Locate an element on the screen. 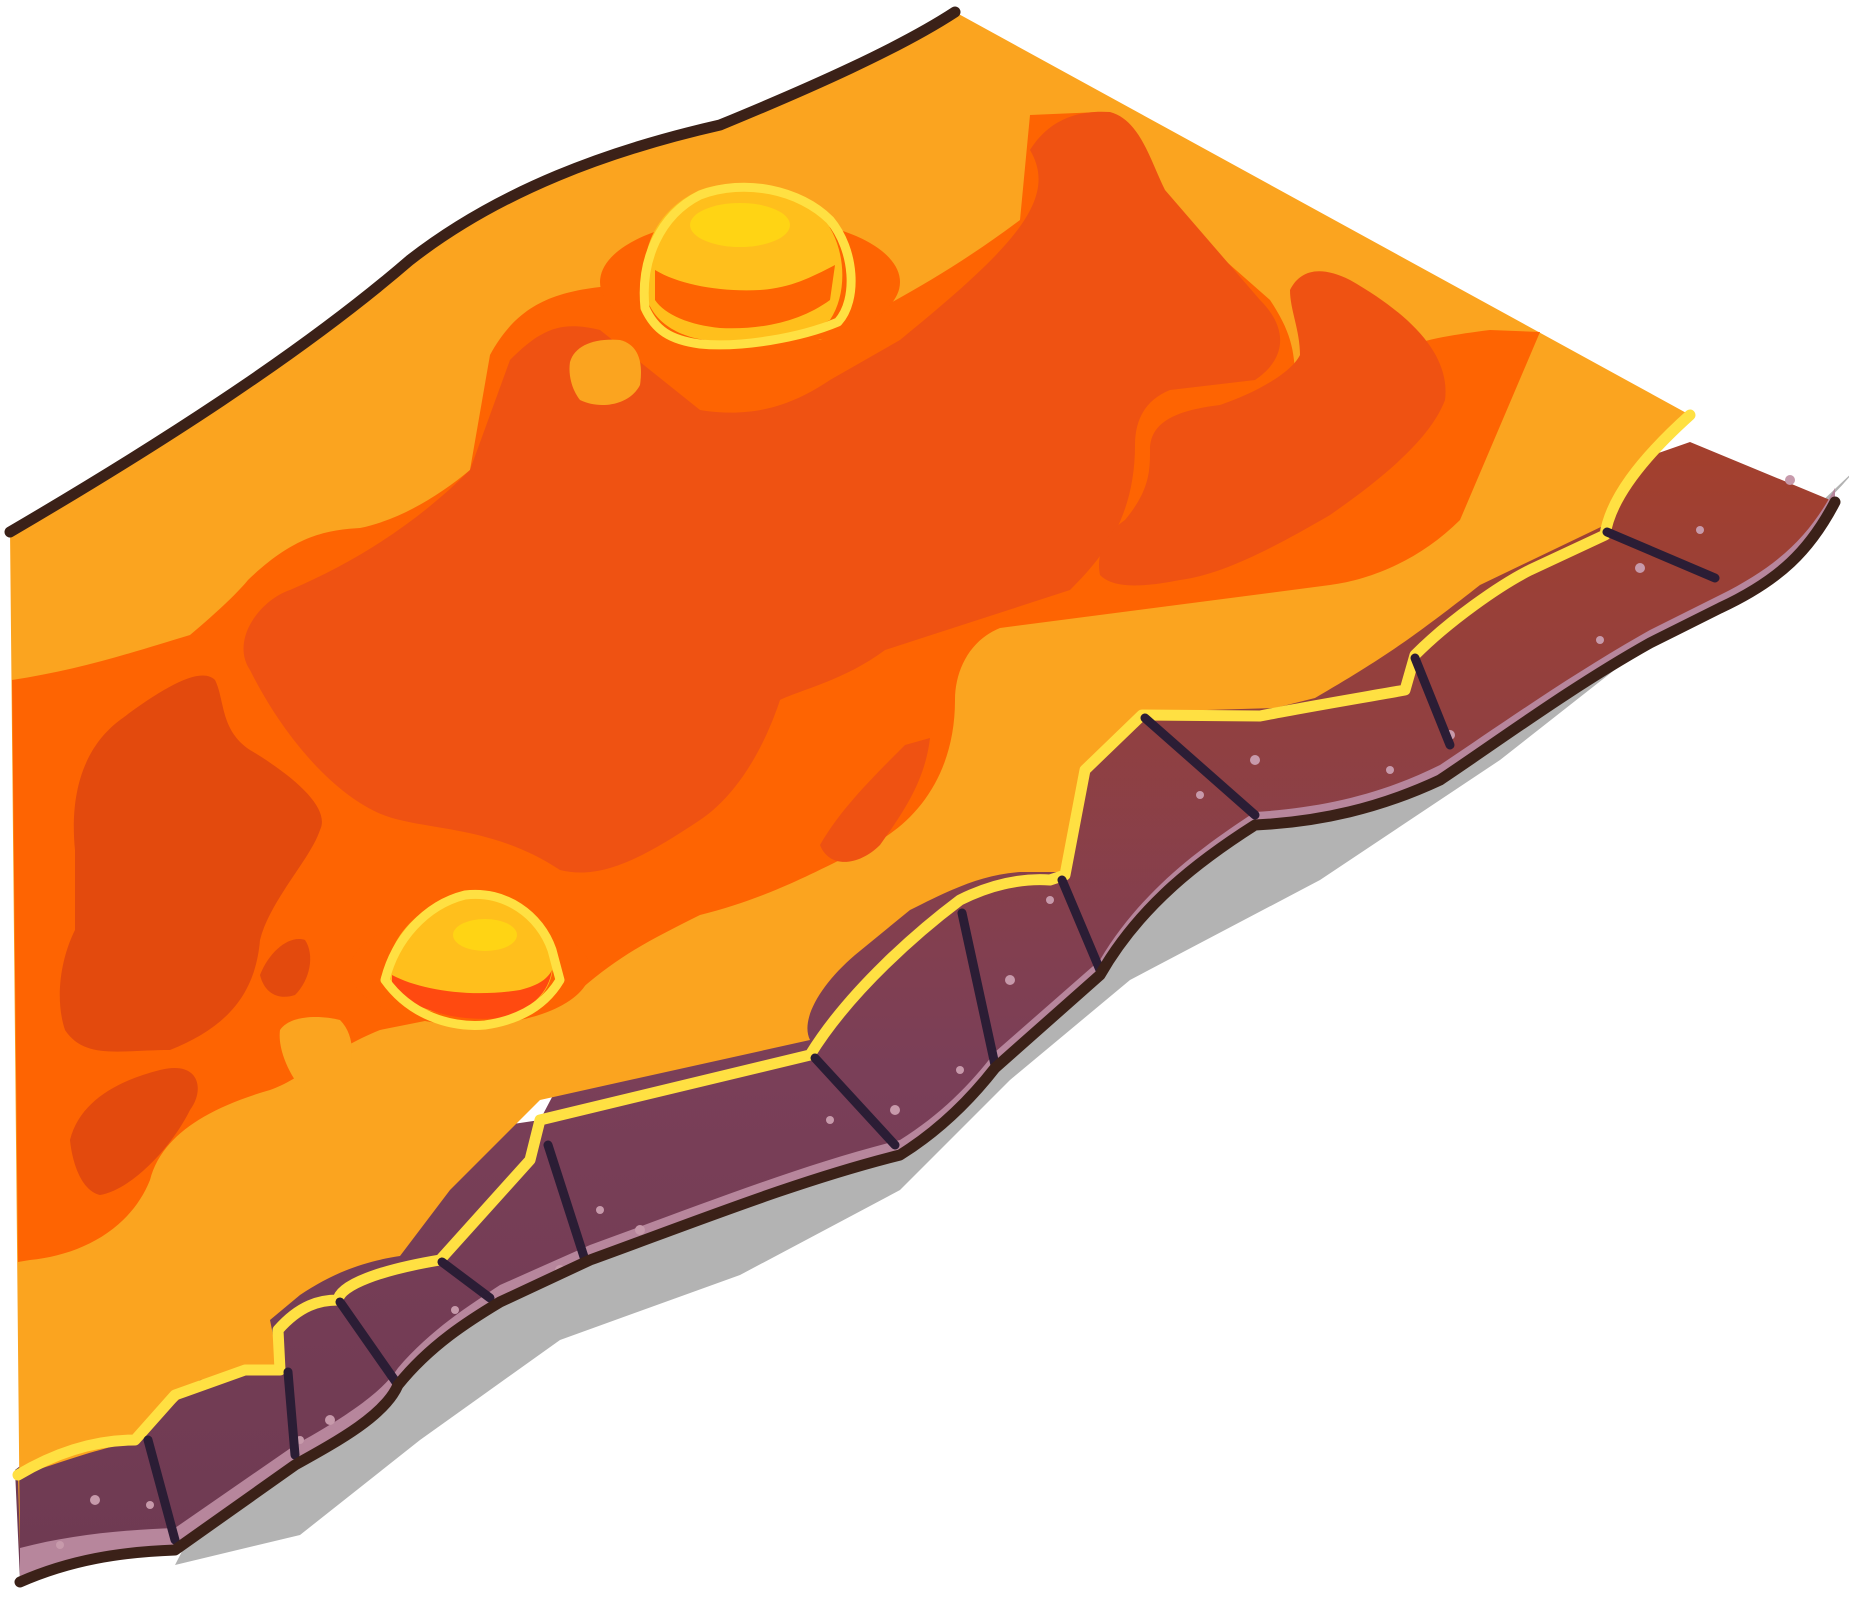 This screenshot has height=1600, width=1849. lava-blob-right is located at coordinates (1272, 428).